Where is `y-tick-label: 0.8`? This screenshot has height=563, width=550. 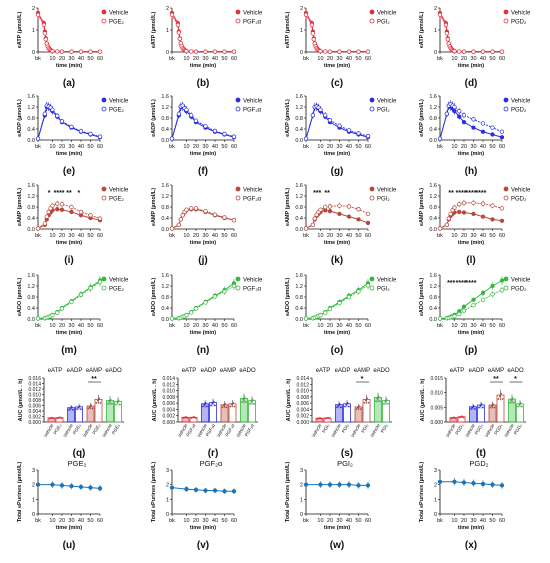 y-tick-label: 0.8 is located at coordinates (433, 208).